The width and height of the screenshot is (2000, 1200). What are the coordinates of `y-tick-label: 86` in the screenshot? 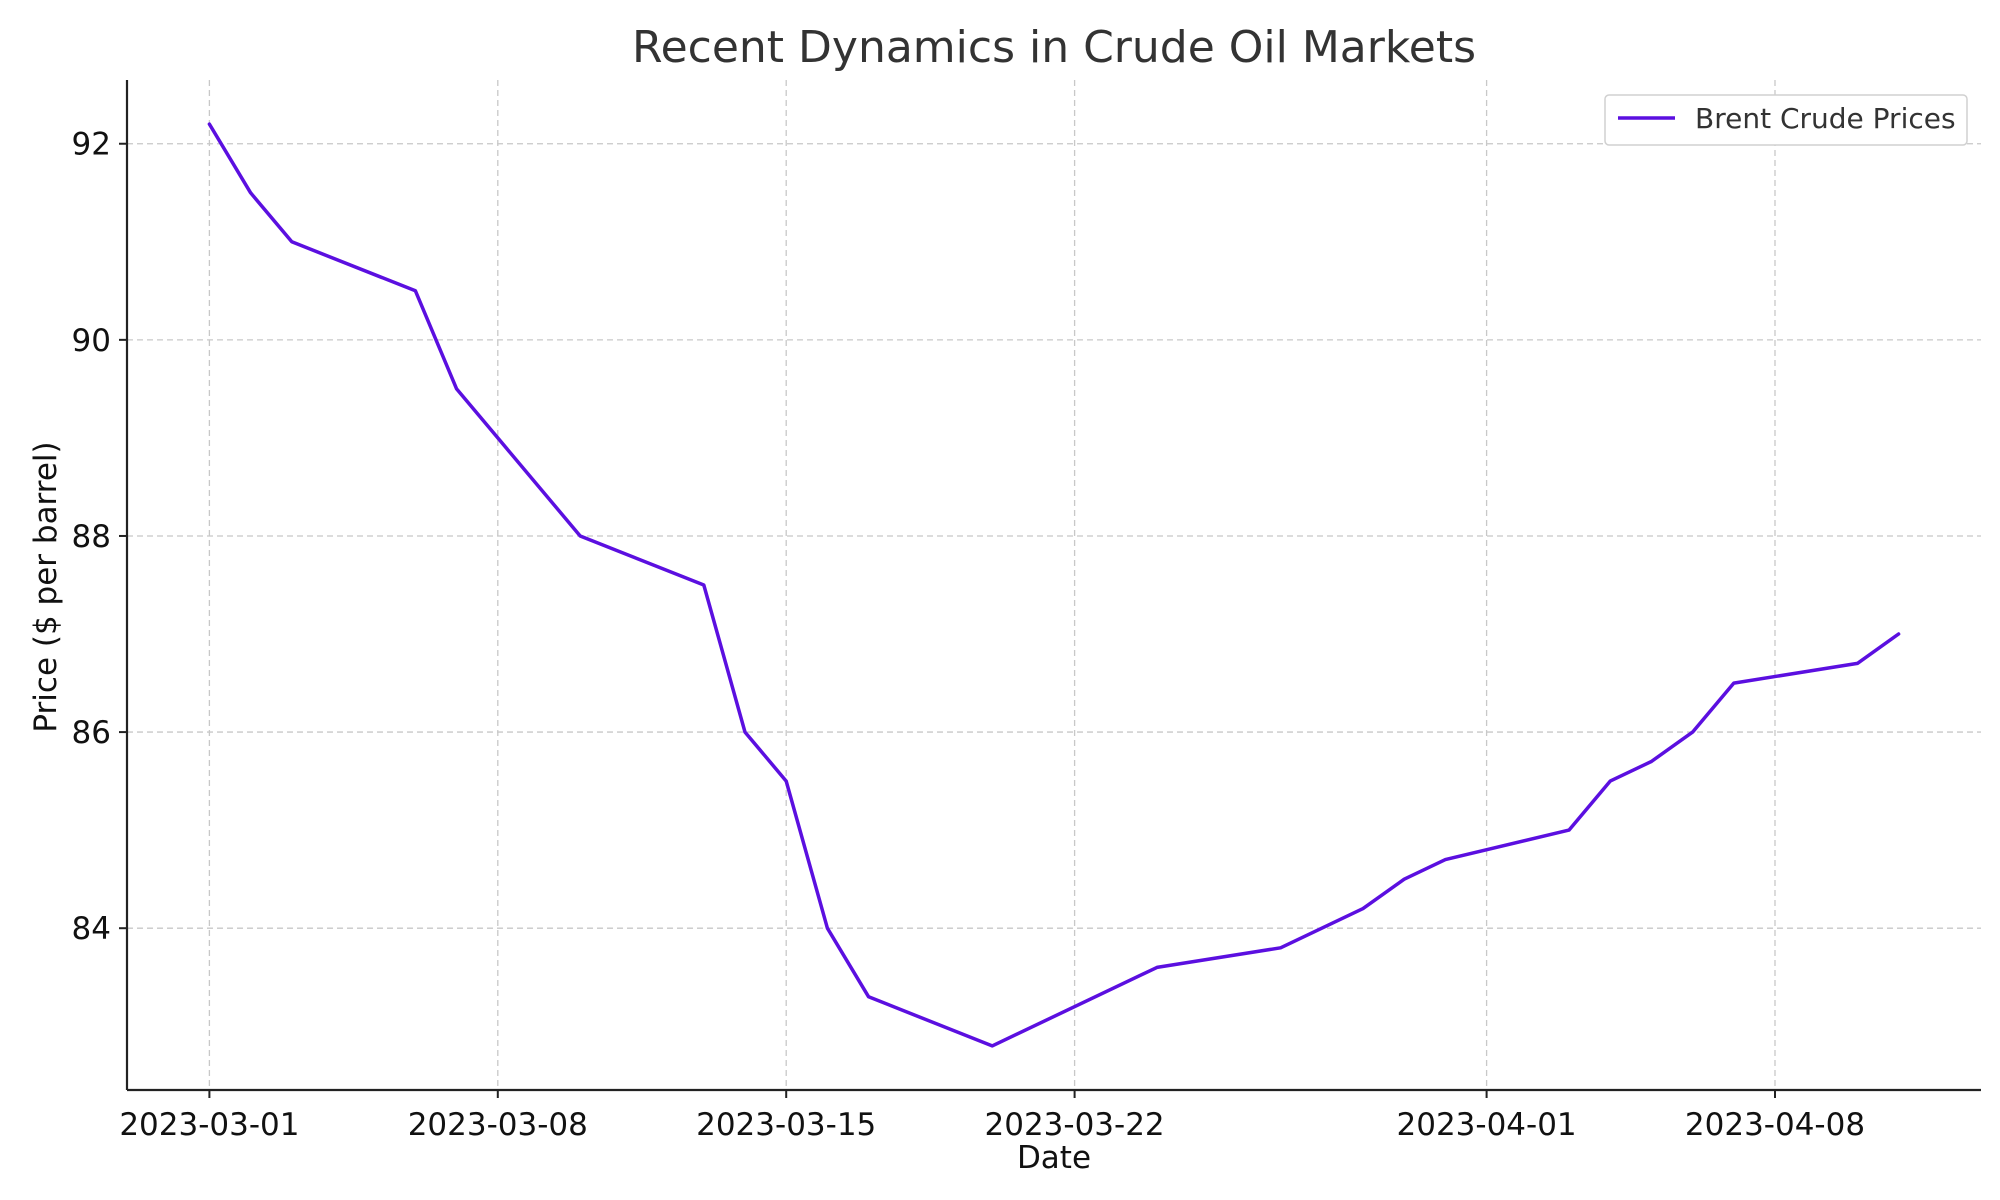 It's located at (91, 733).